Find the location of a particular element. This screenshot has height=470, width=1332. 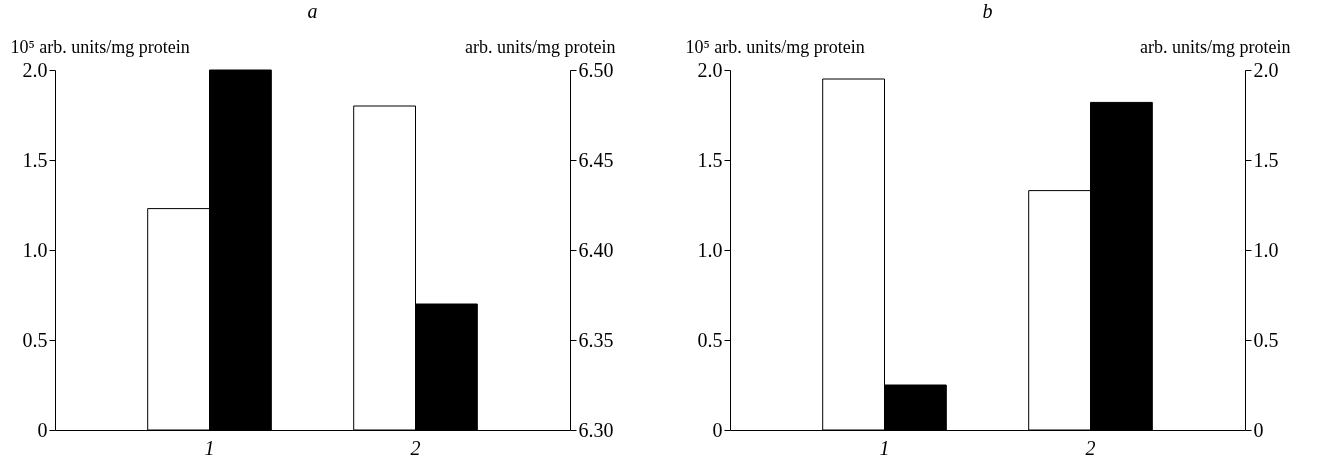

y2-tick-label: 6.30 is located at coordinates (596, 429).